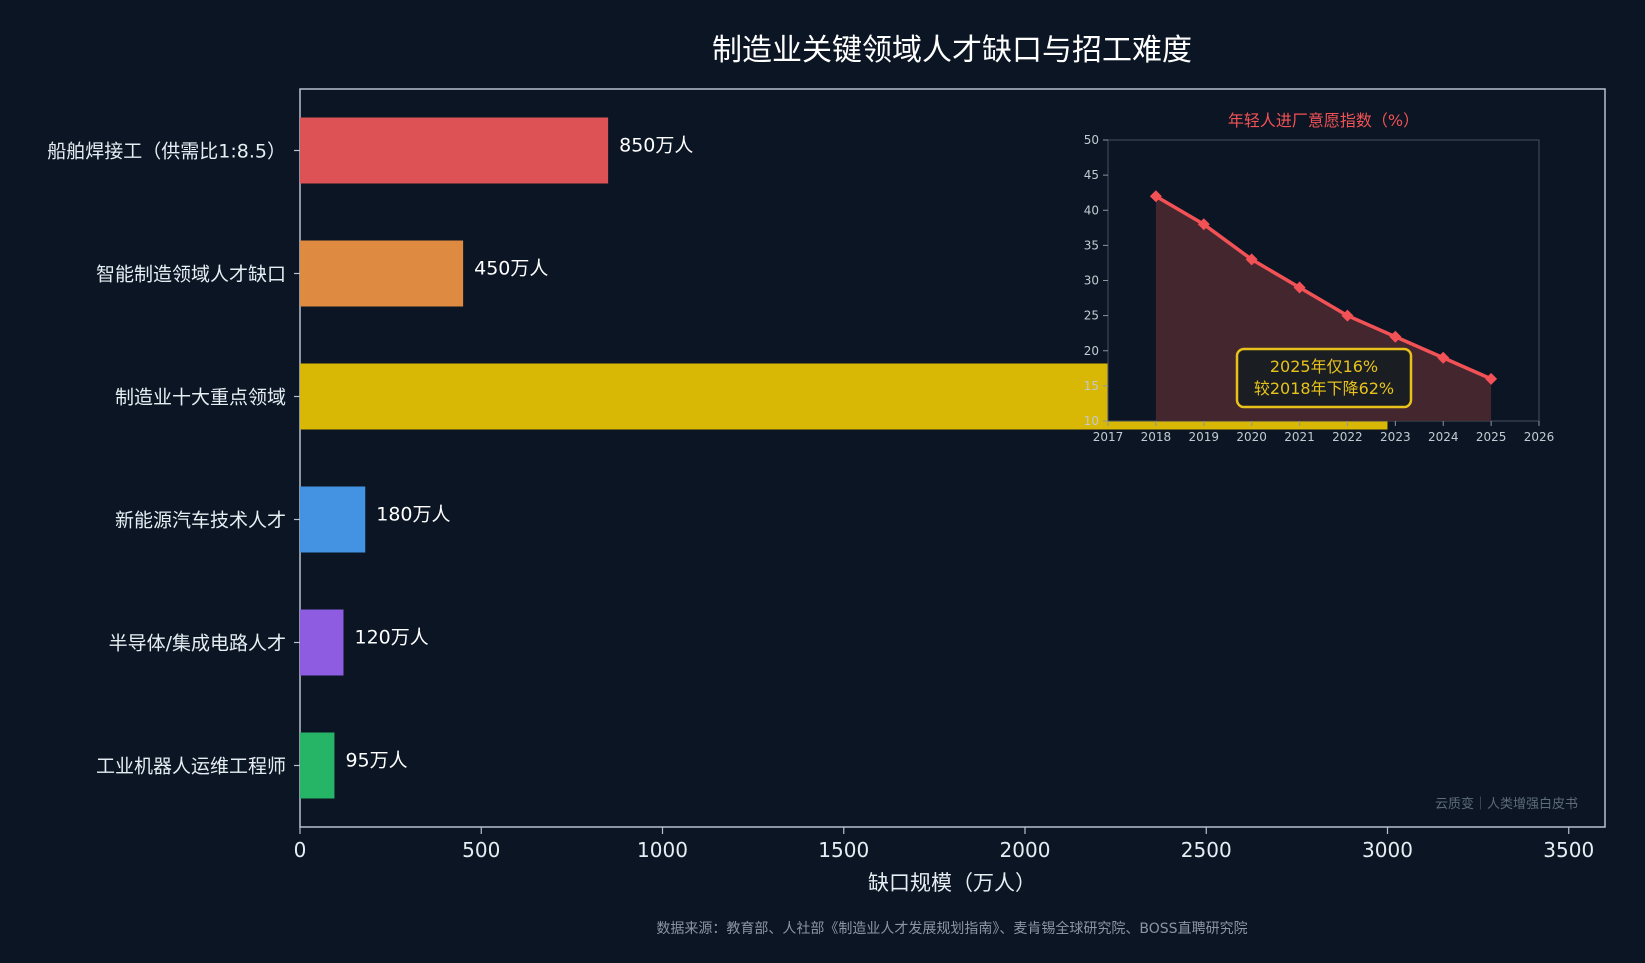 Image resolution: width=1645 pixels, height=963 pixels. What do you see at coordinates (1025, 850) in the screenshot?
I see `x-tick-label-4: 2000` at bounding box center [1025, 850].